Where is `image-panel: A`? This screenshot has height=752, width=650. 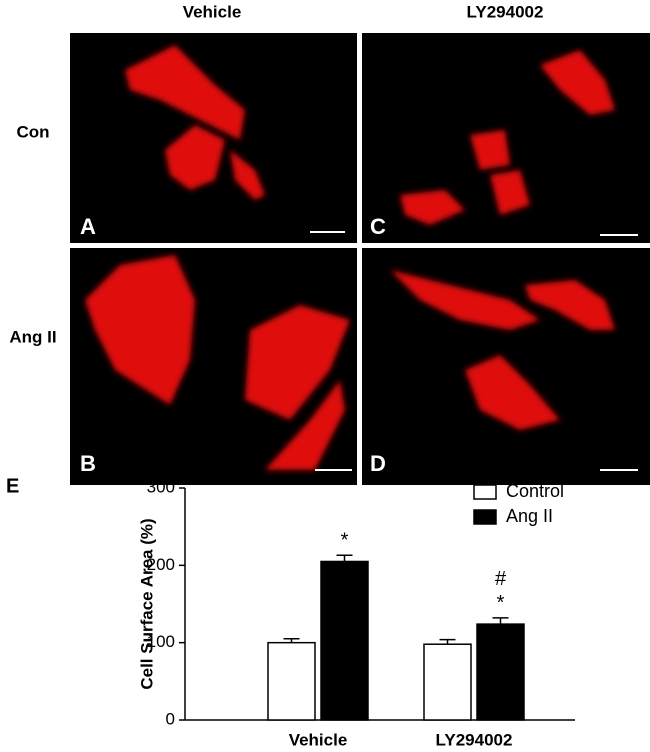 image-panel: A is located at coordinates (213, 138).